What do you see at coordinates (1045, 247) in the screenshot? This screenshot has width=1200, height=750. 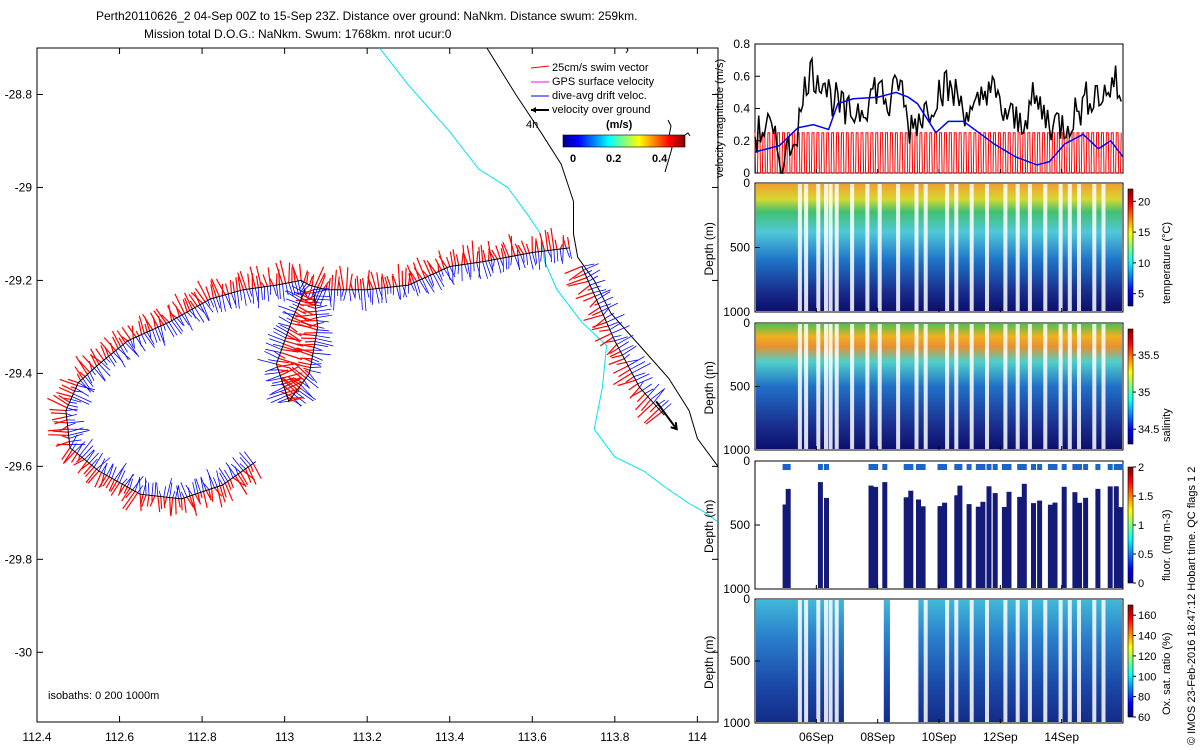 I see `temperature-data-gap` at bounding box center [1045, 247].